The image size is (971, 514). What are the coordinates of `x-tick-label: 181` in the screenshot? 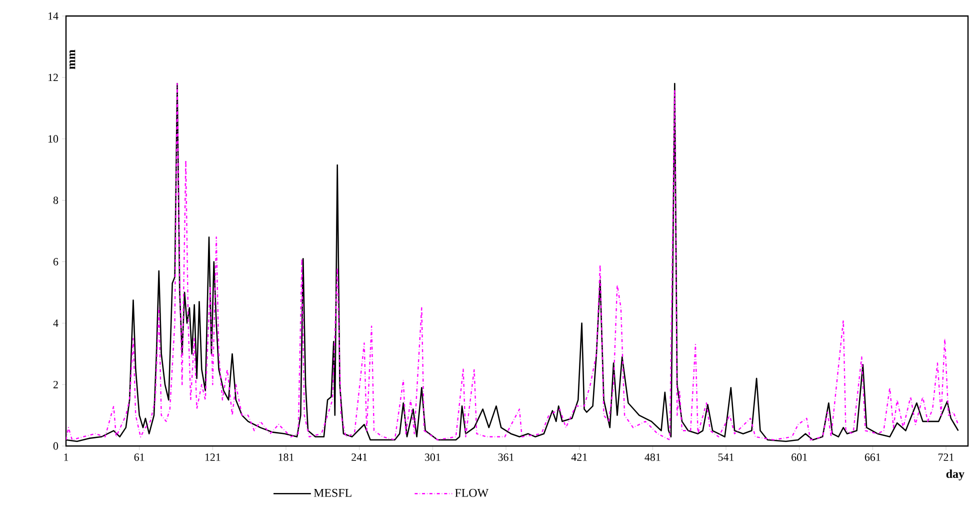 It's located at (286, 457).